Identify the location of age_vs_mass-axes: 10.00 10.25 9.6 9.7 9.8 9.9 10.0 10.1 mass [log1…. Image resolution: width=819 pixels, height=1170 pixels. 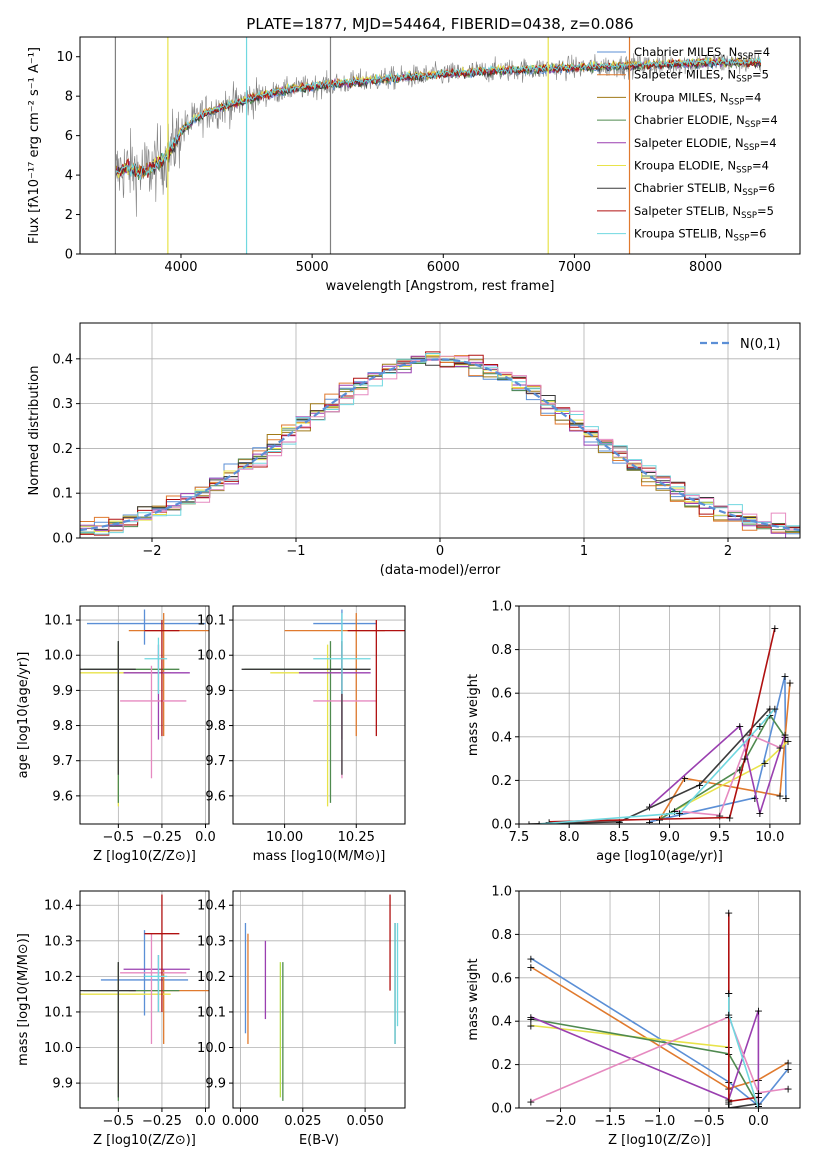
(301, 734).